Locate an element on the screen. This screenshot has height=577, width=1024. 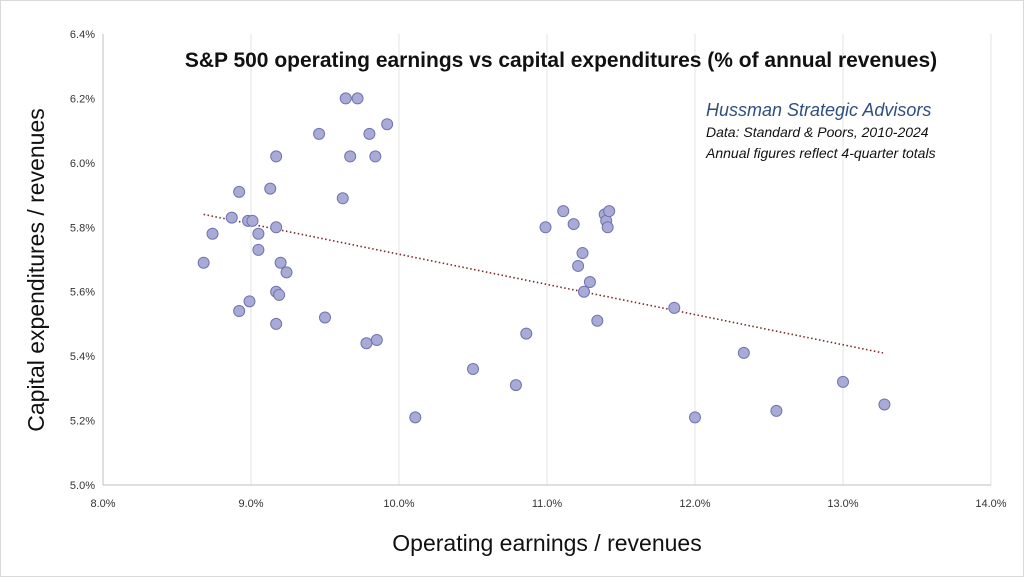
y-tick-label: 5.6% is located at coordinates (82, 293).